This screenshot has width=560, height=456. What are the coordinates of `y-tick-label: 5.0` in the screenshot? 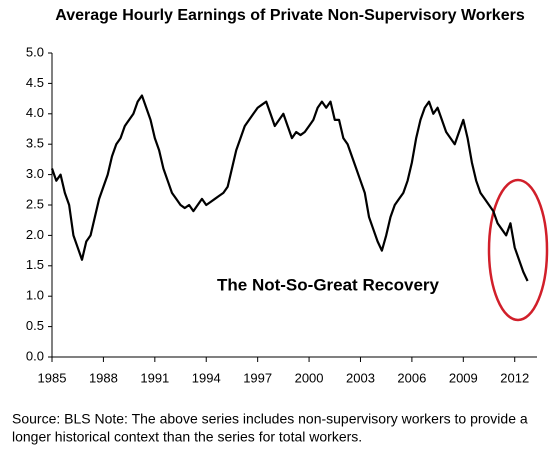 It's located at (35, 51).